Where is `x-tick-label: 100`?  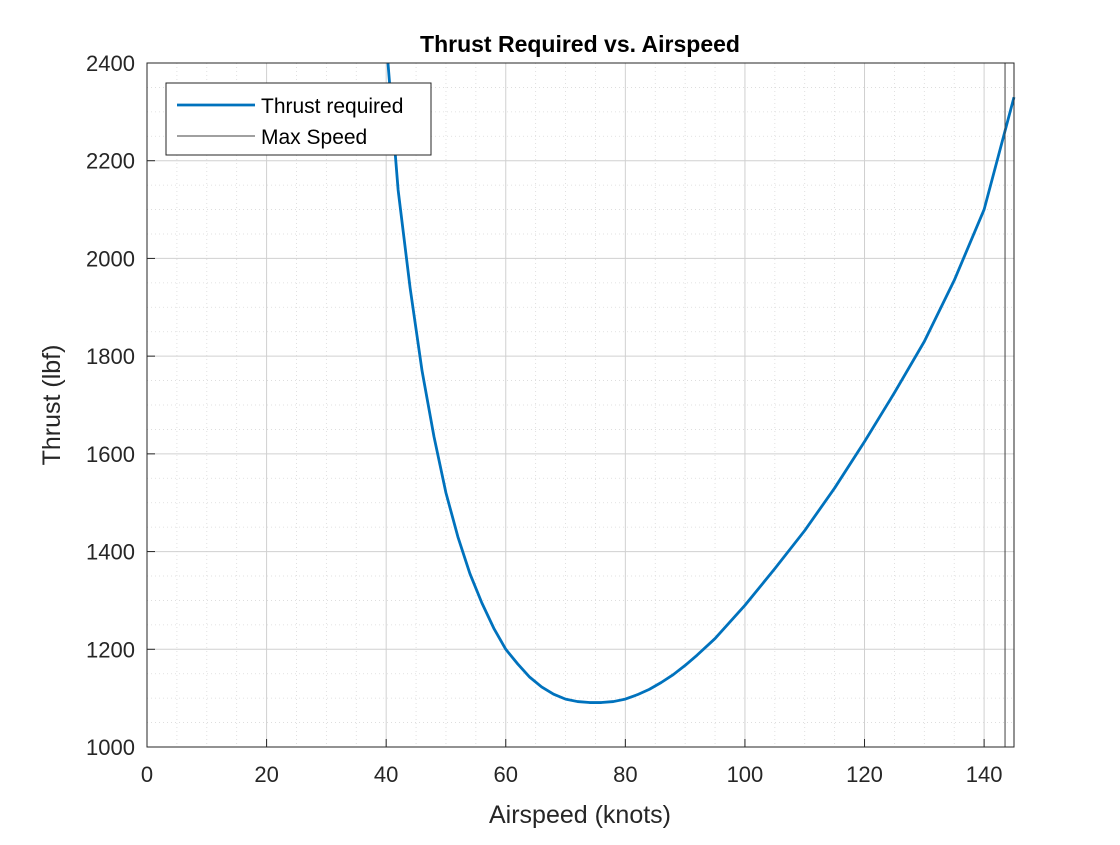 x-tick-label: 100 is located at coordinates (745, 774).